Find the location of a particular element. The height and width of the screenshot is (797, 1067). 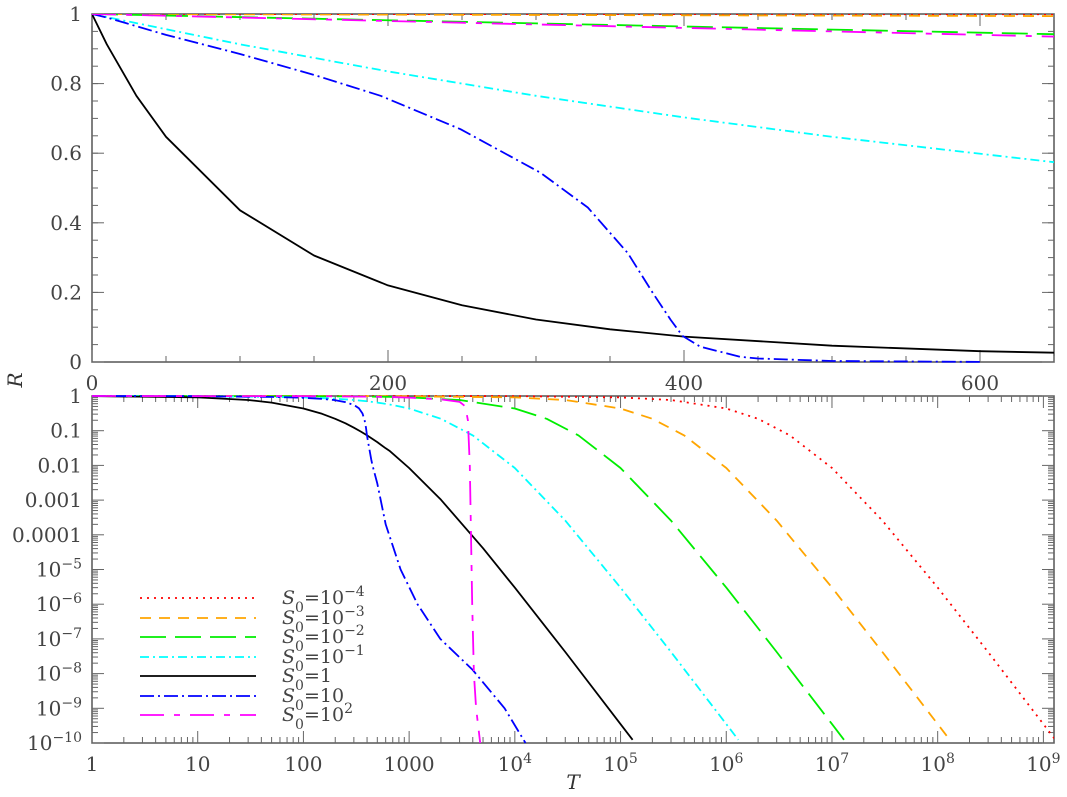

legend-label: S0=1 is located at coordinates (307, 679).